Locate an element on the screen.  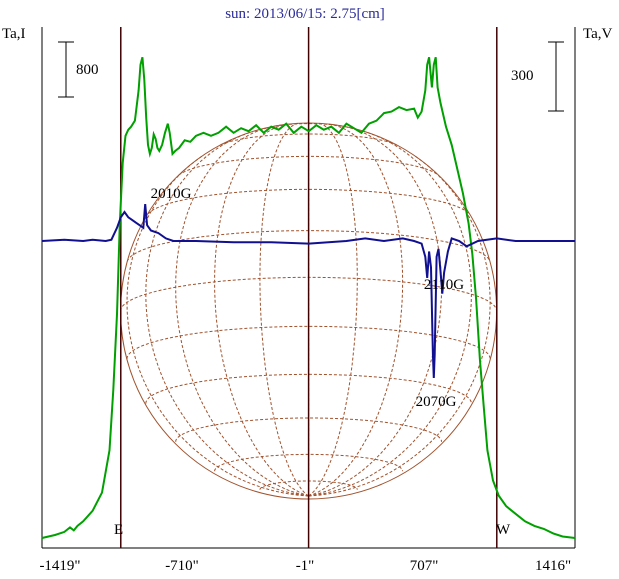
scale-bar-left is located at coordinates (66, 69).